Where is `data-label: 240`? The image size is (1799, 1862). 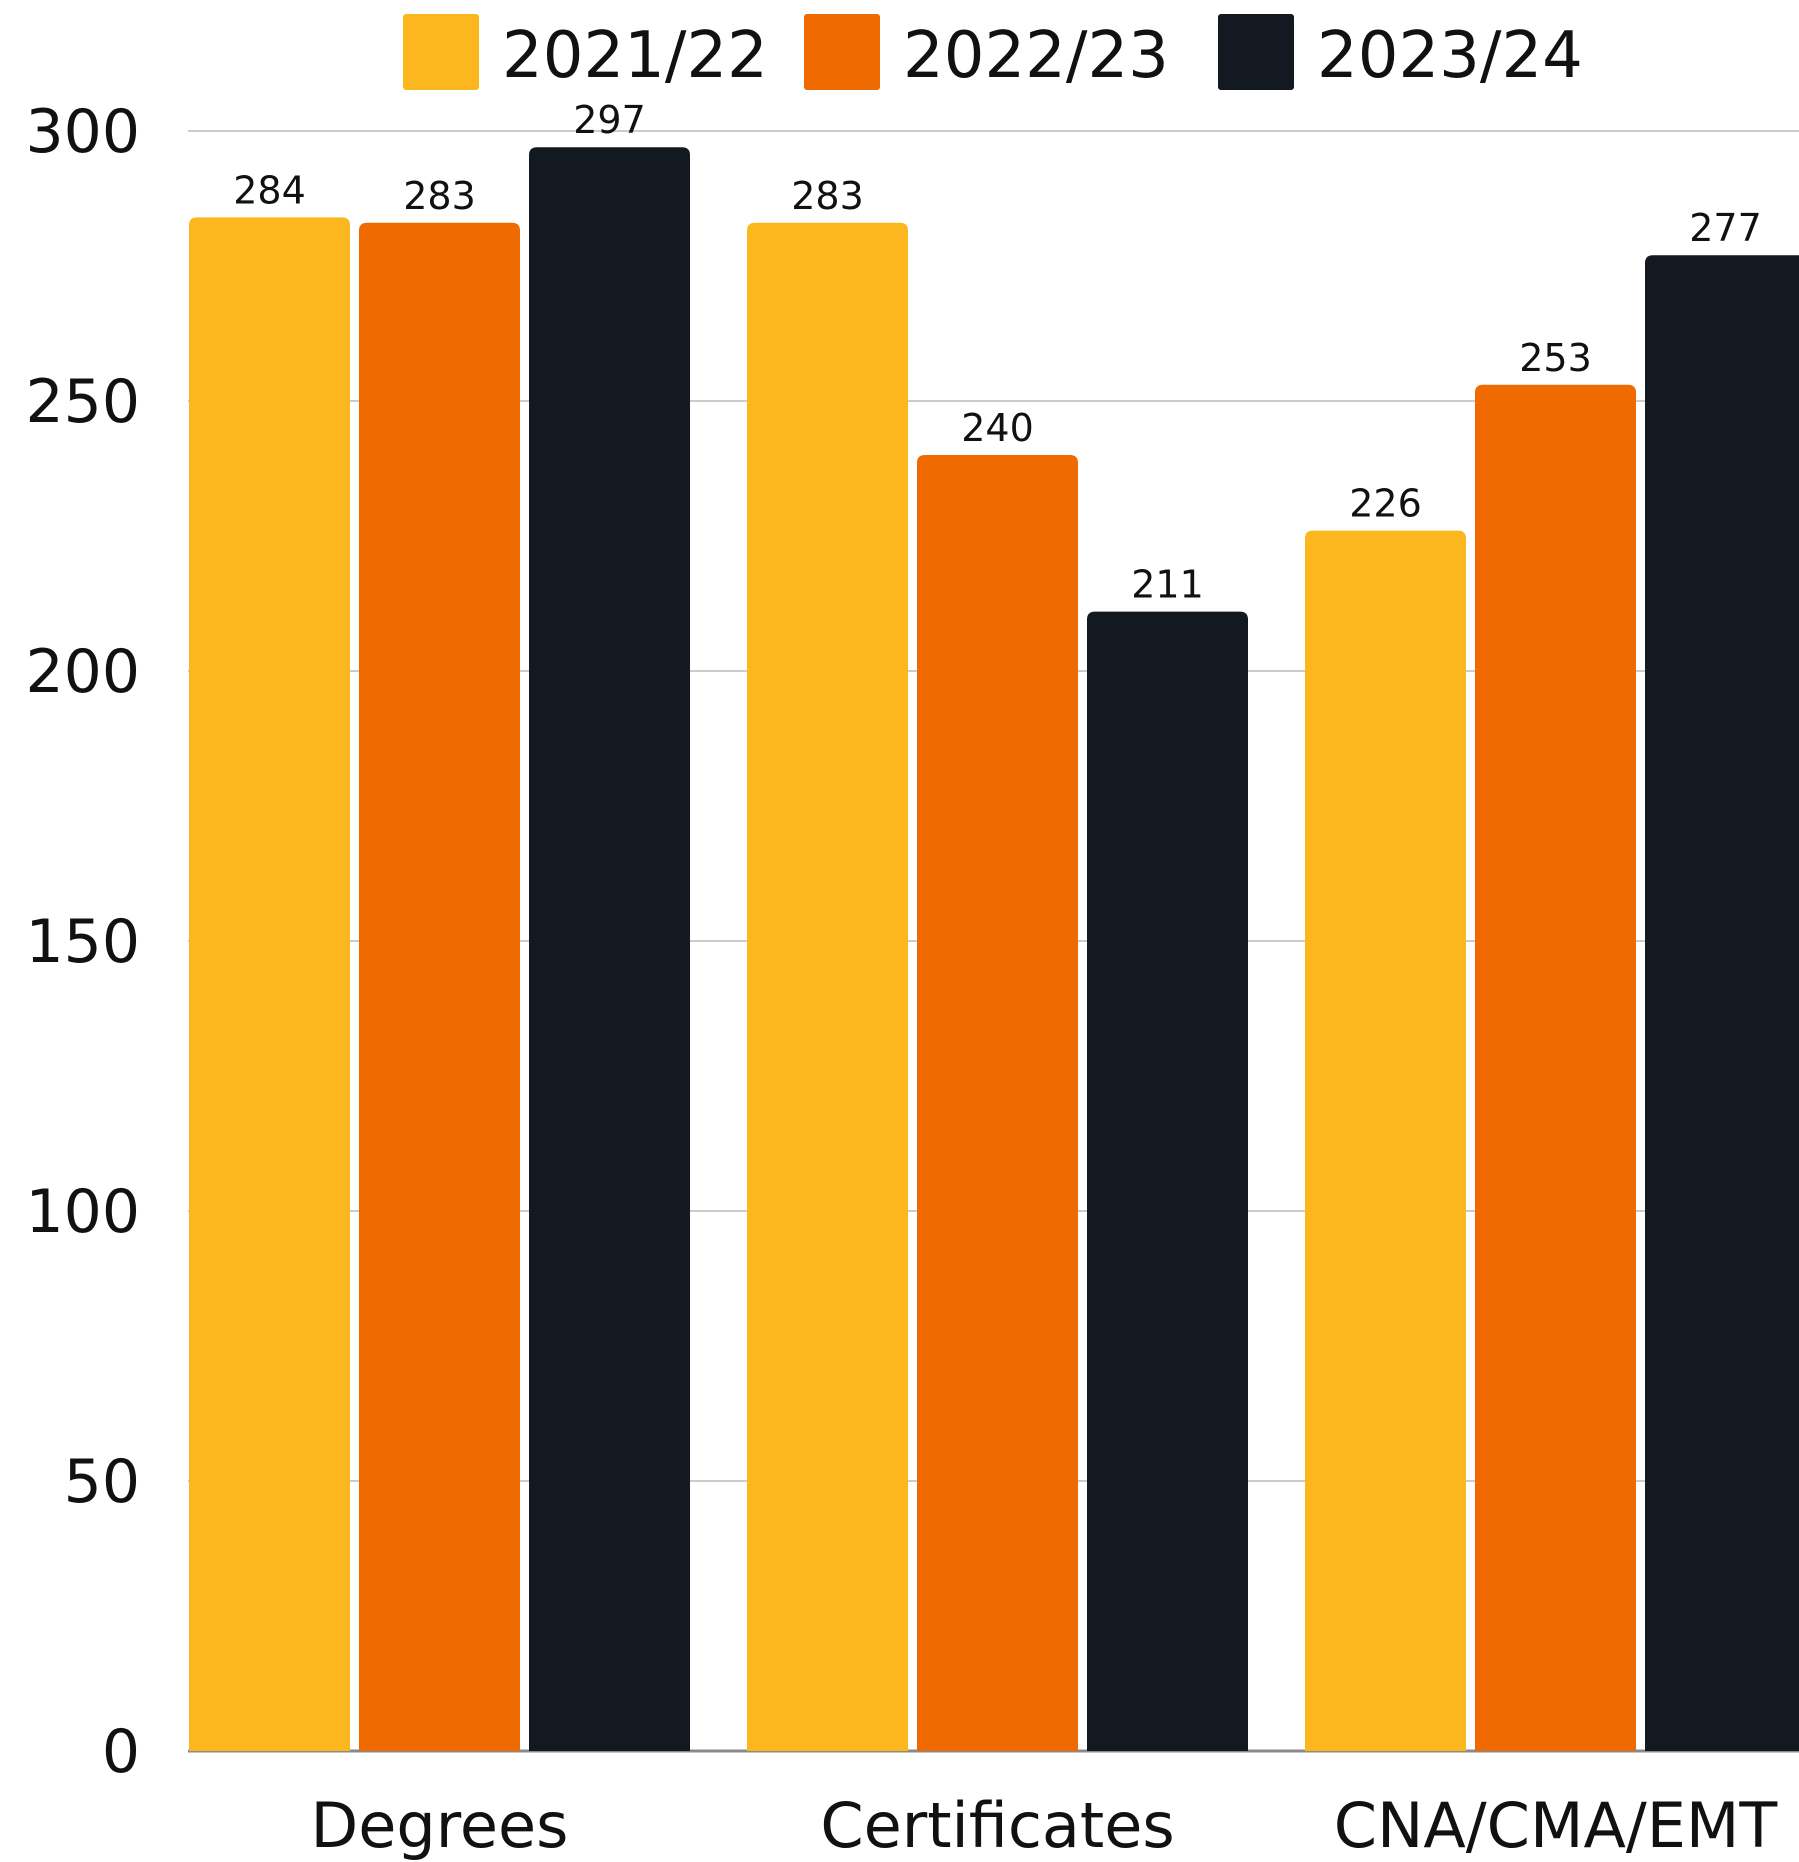
data-label: 240 is located at coordinates (997, 428).